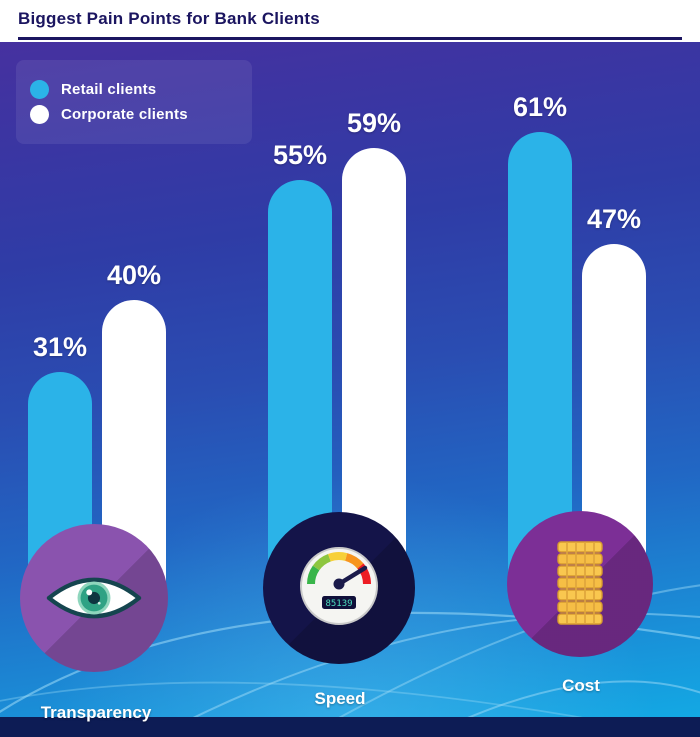 The height and width of the screenshot is (737, 700). I want to click on cost-icon-circle, so click(580, 584).